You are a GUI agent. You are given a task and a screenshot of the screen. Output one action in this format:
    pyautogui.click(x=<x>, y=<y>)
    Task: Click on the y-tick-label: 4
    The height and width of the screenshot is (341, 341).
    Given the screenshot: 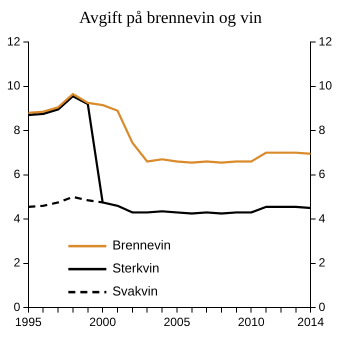 What is the action you would take?
    pyautogui.click(x=17, y=218)
    